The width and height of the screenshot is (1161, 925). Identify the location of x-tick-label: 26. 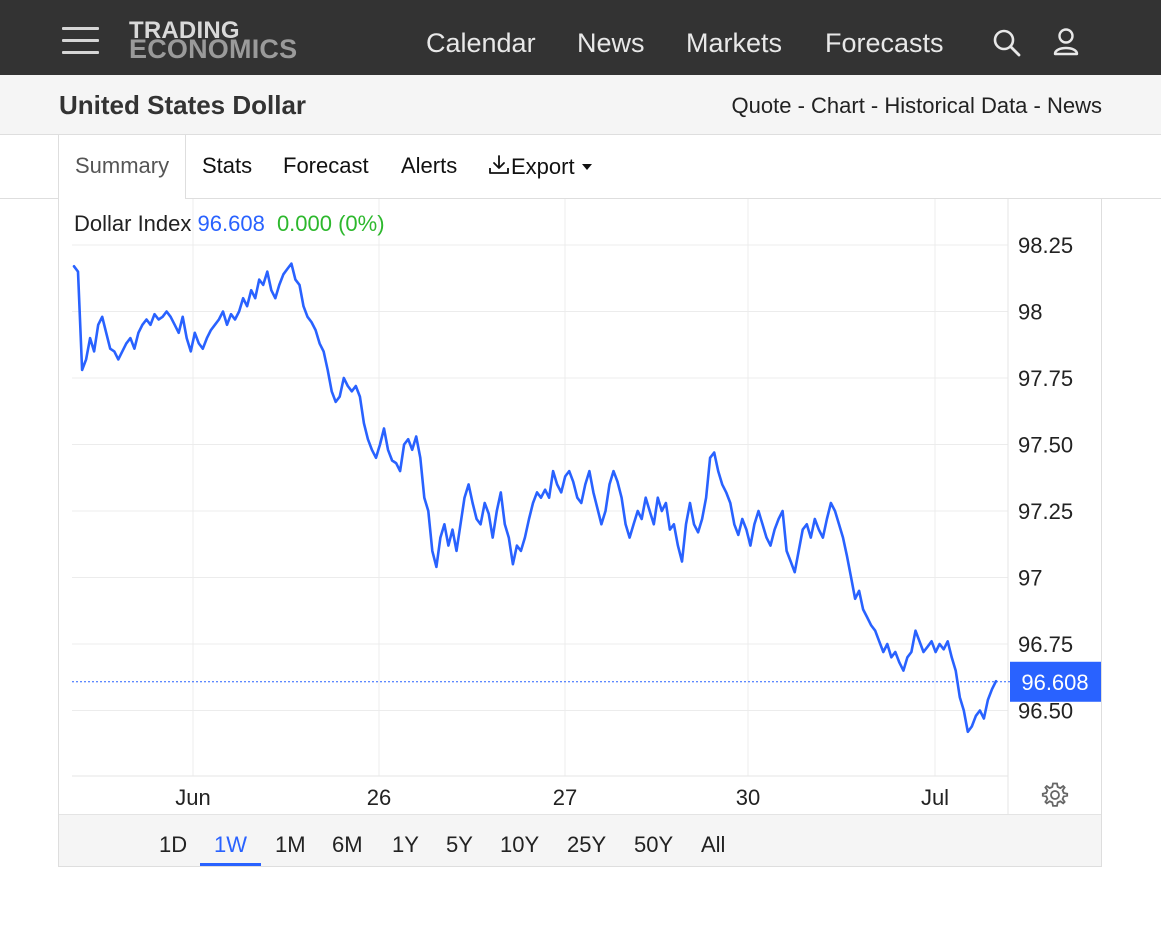
(379, 797).